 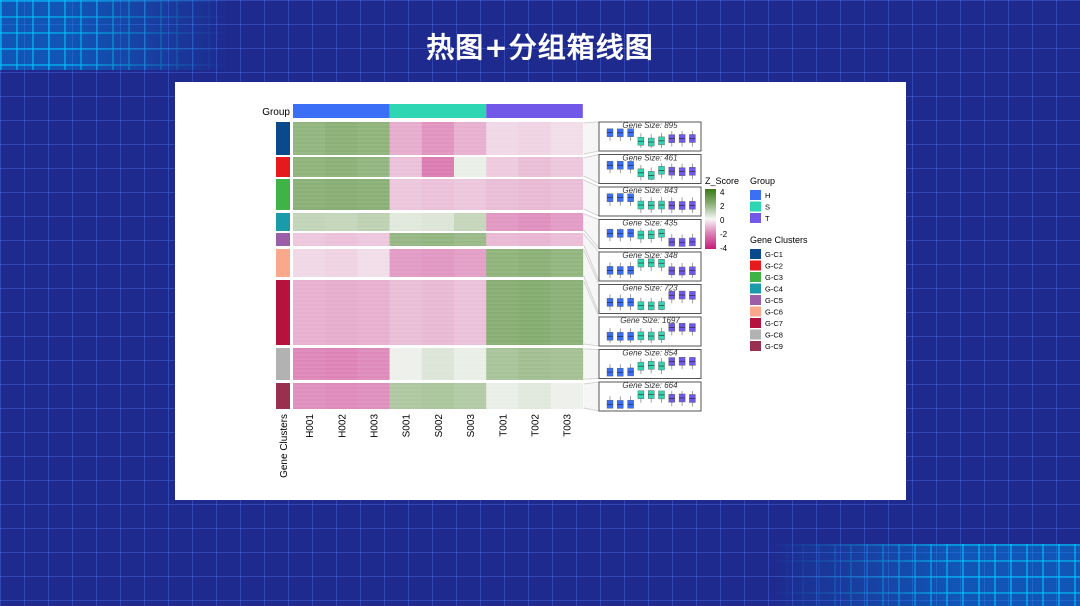 What do you see at coordinates (722, 220) in the screenshot?
I see `zscore-tick-label: 0` at bounding box center [722, 220].